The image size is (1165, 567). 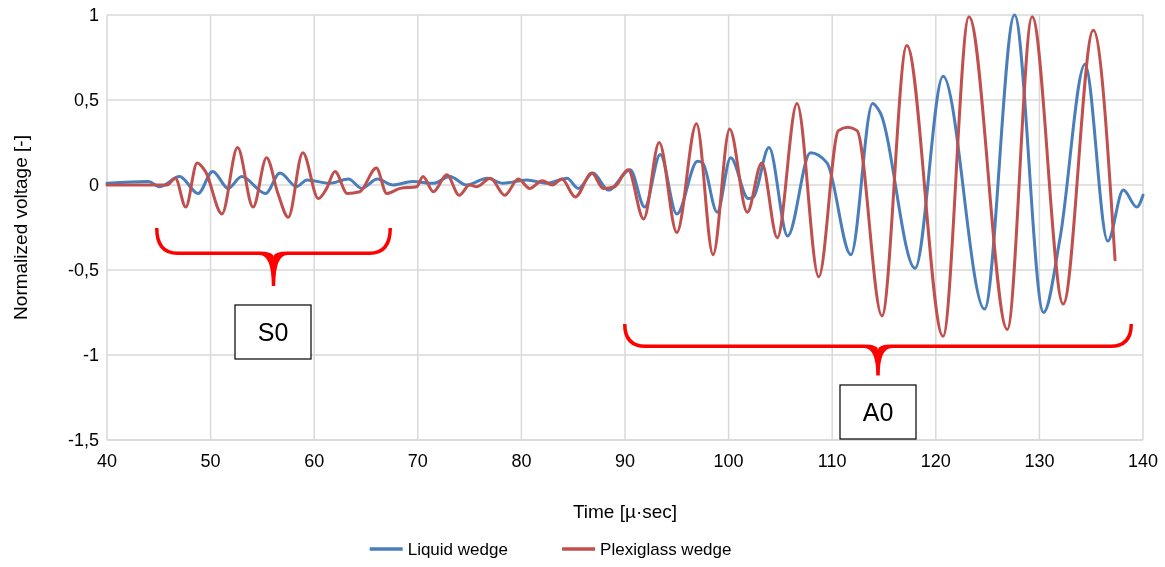 I want to click on annotation: A0, so click(x=878, y=412).